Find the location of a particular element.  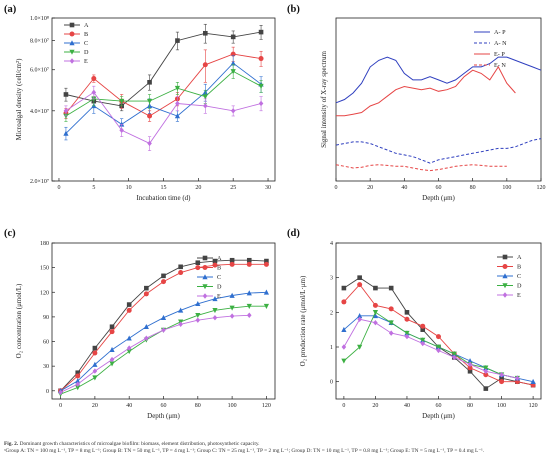

y-tick-label: 4.0×10⁷ is located at coordinates (39, 112).